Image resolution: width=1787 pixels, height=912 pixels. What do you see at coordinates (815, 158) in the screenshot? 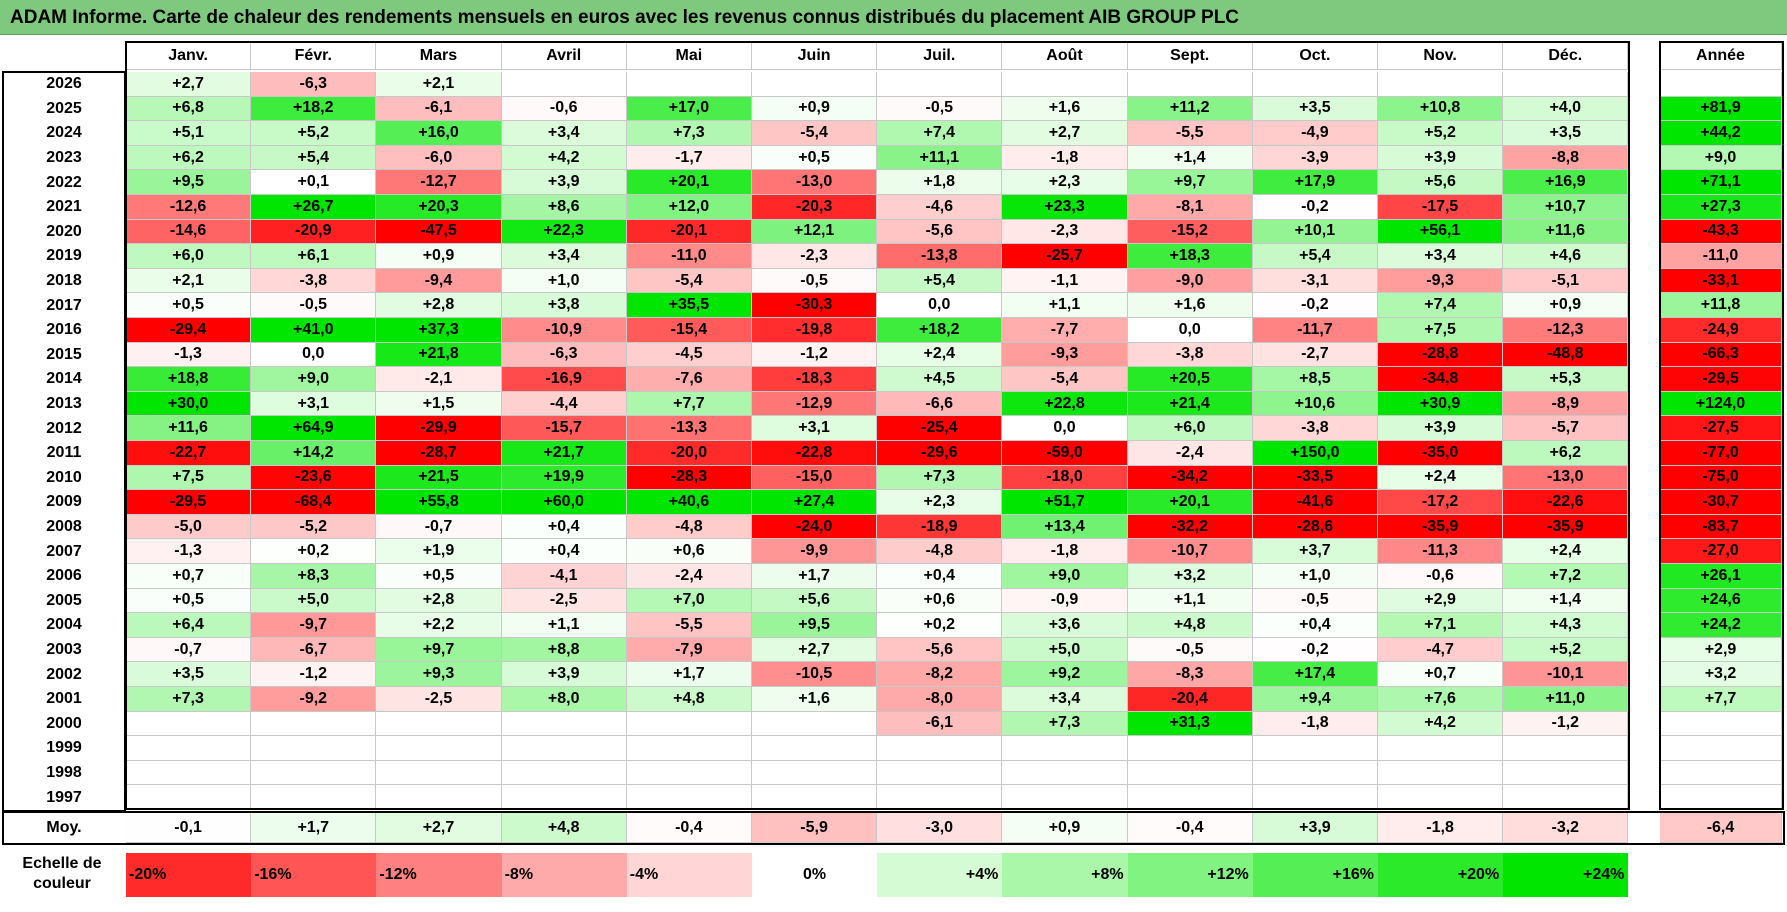
I see `heatmap-cell: +0,5` at bounding box center [815, 158].